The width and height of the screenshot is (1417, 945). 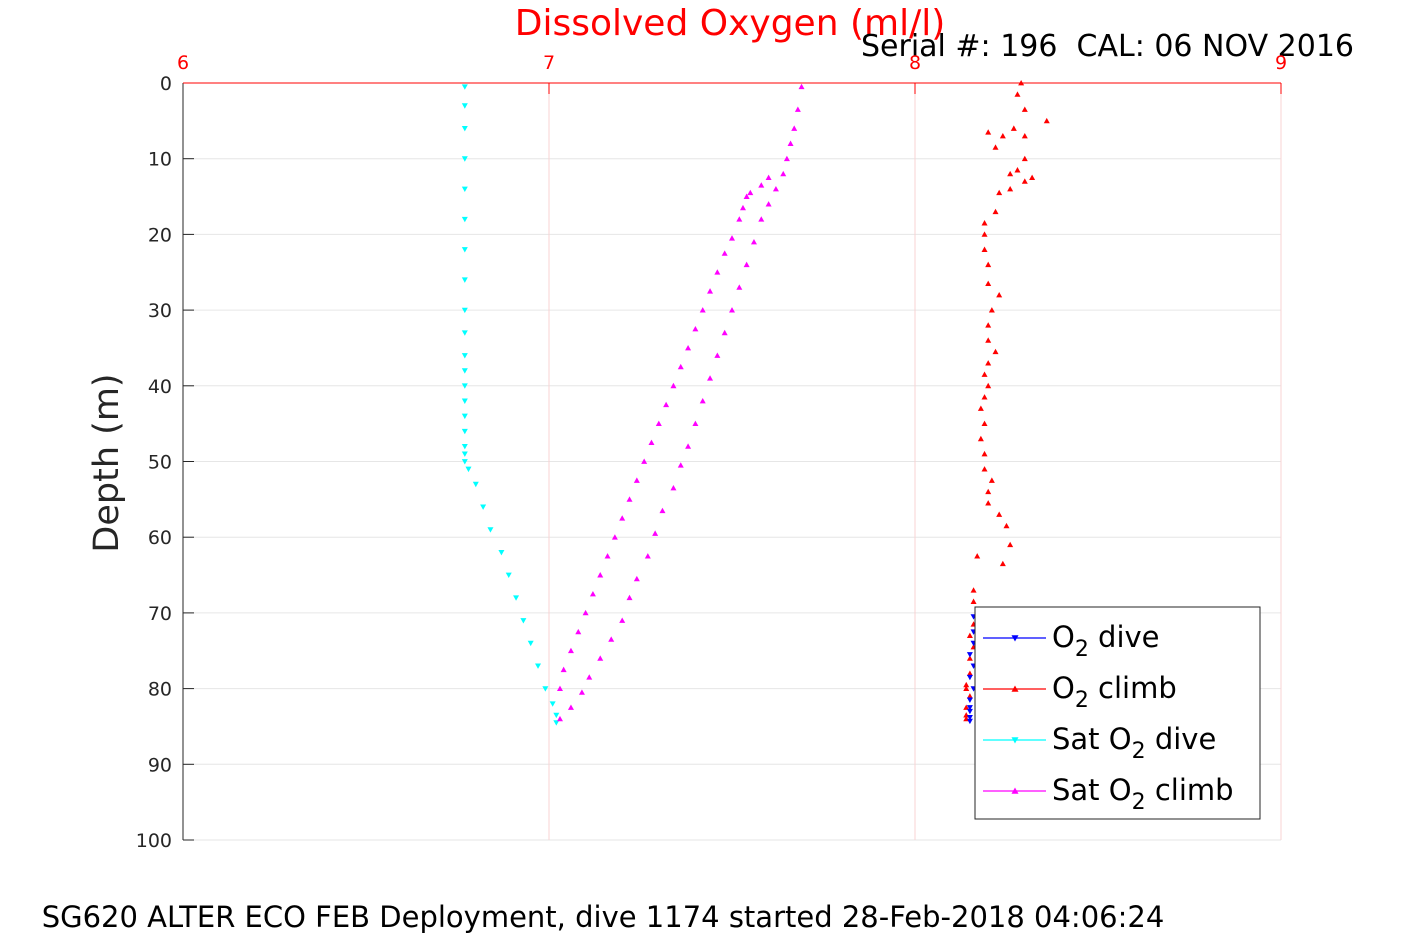 I want to click on y-tick-label: 0, so click(x=166, y=84).